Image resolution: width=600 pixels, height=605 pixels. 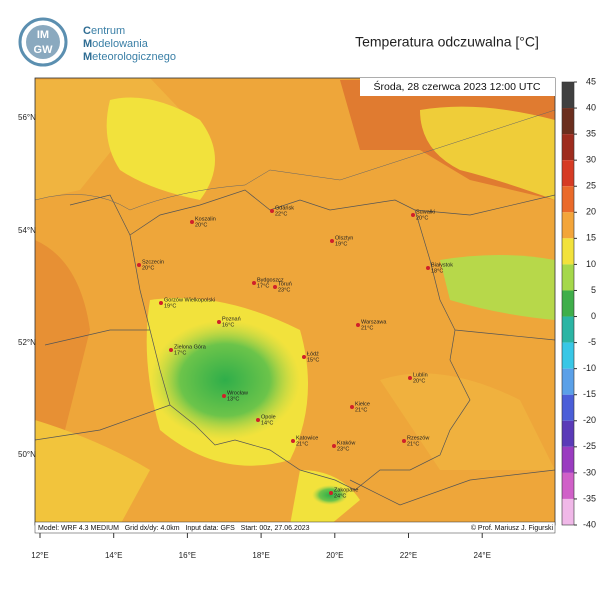 What do you see at coordinates (281, 214) in the screenshot?
I see `city-temp: 22°C` at bounding box center [281, 214].